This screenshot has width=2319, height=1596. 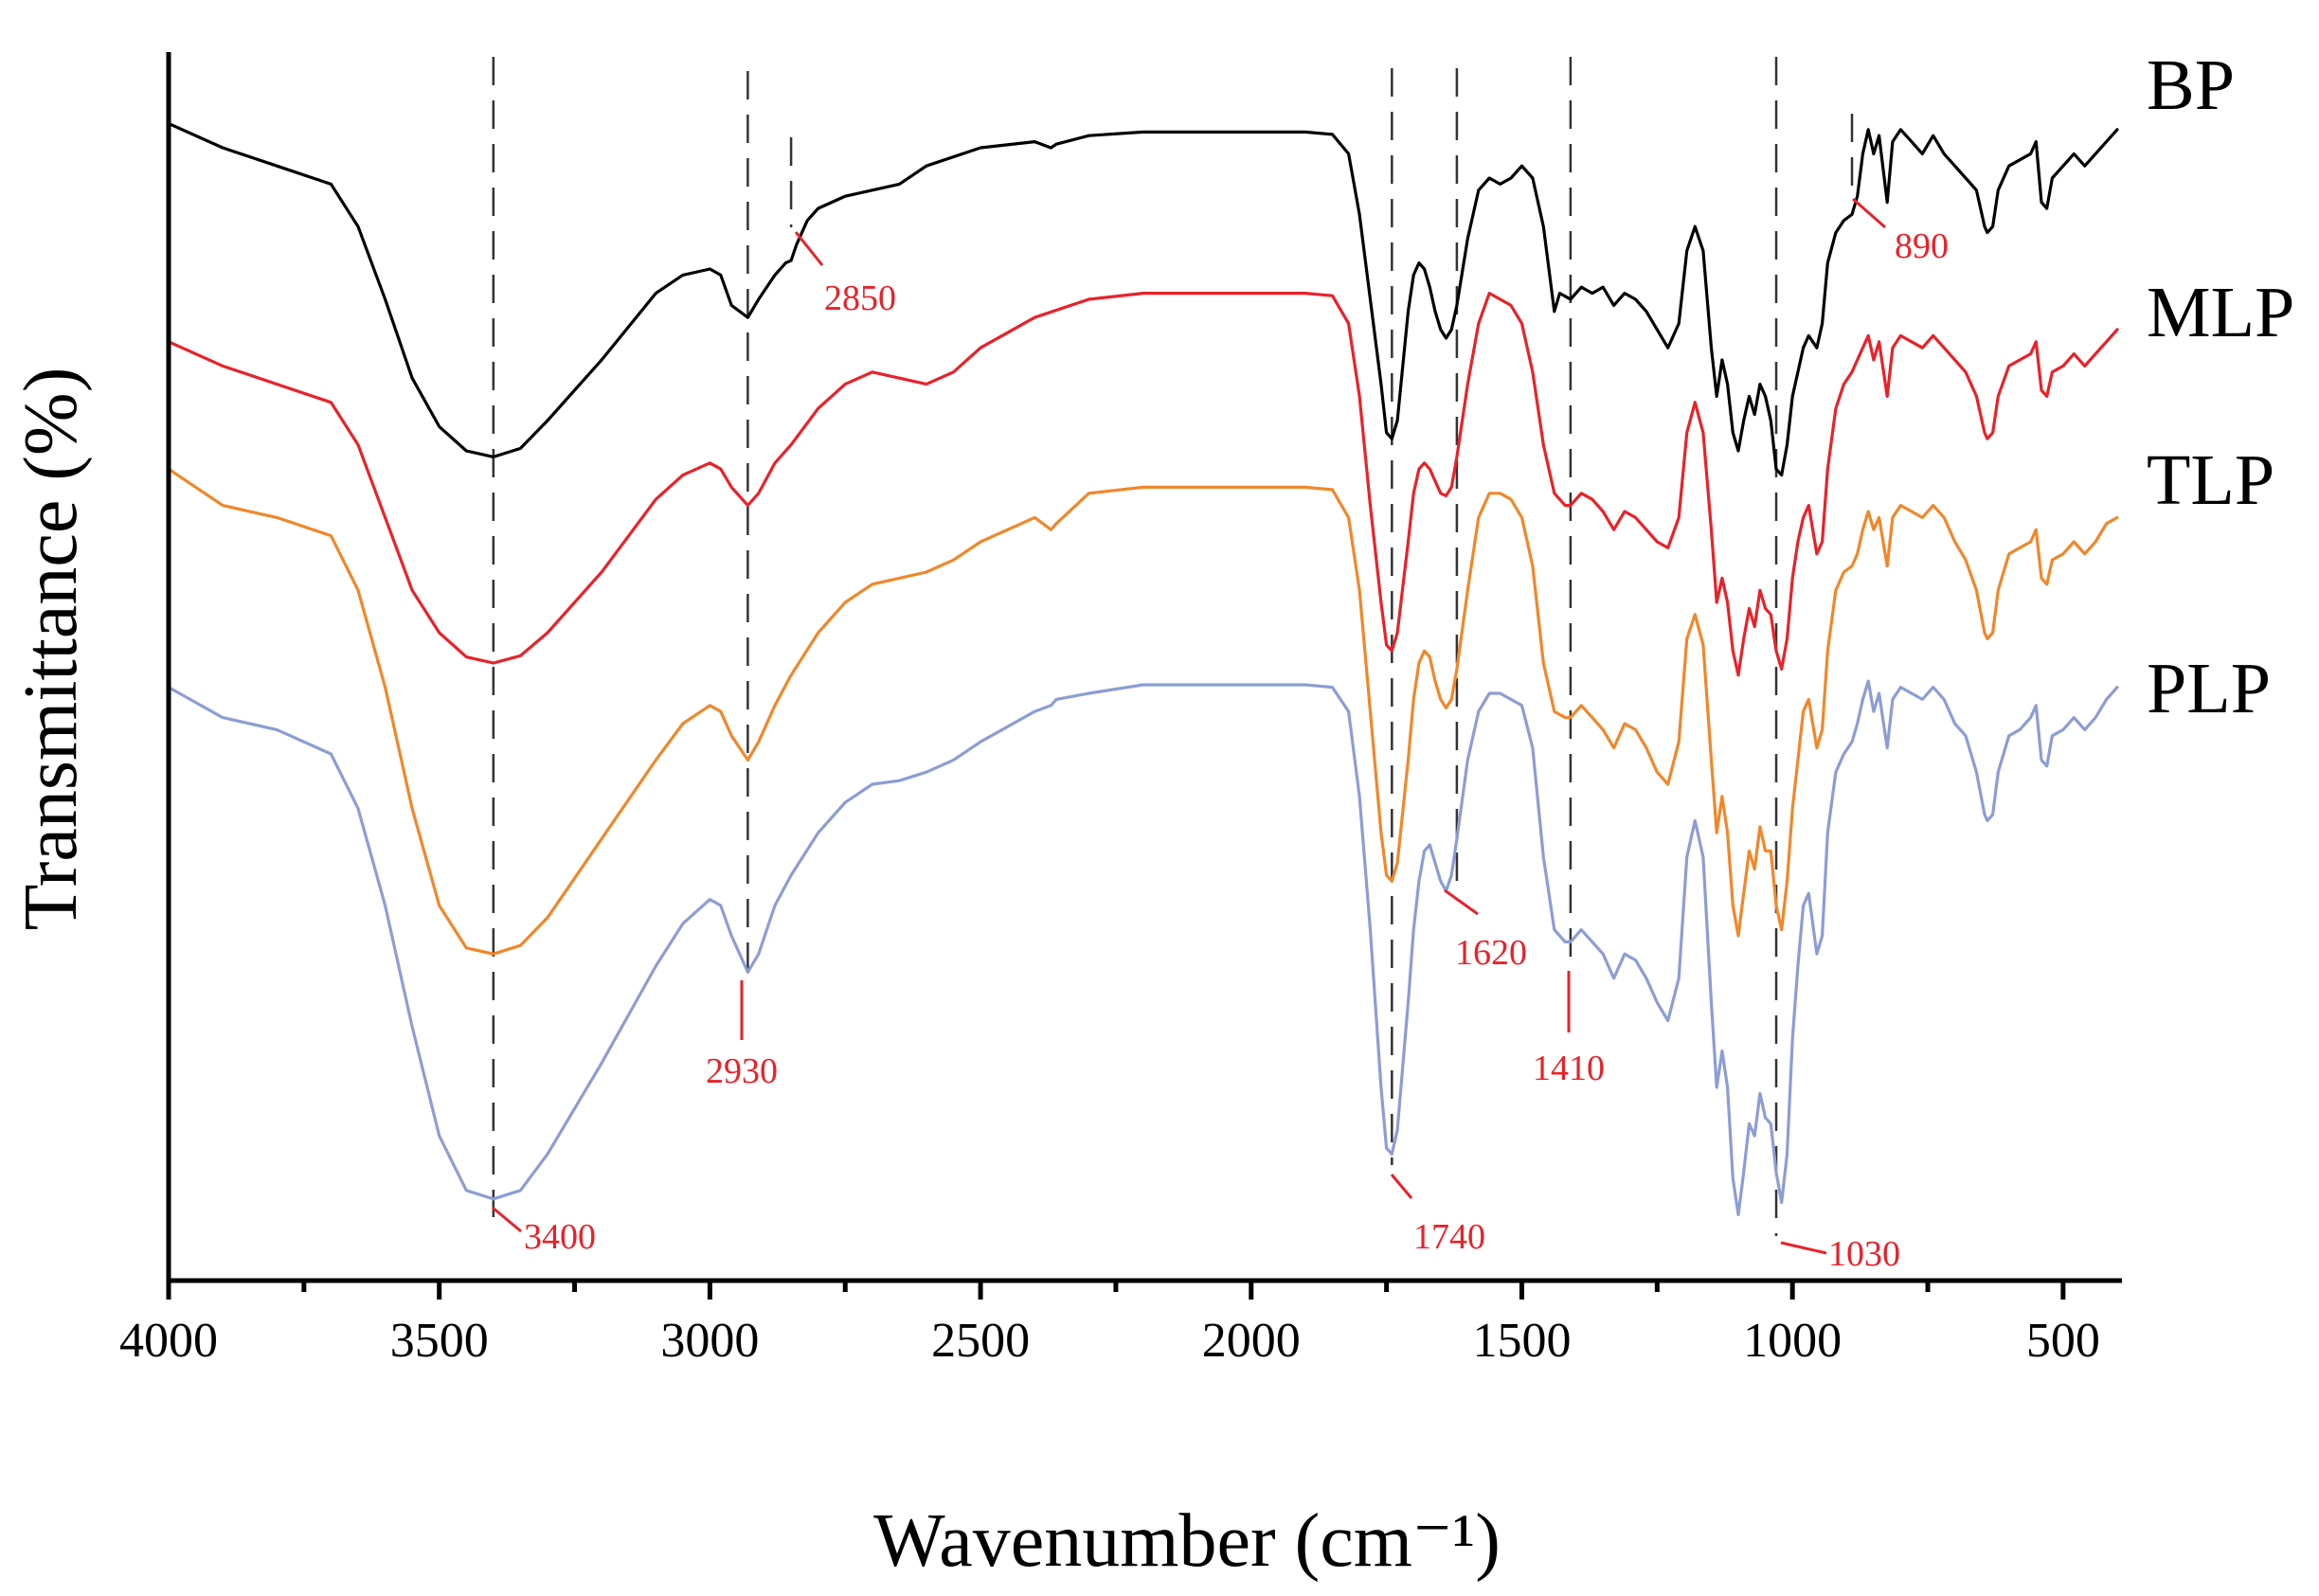 What do you see at coordinates (2191, 85) in the screenshot?
I see `series-label-bp: BP` at bounding box center [2191, 85].